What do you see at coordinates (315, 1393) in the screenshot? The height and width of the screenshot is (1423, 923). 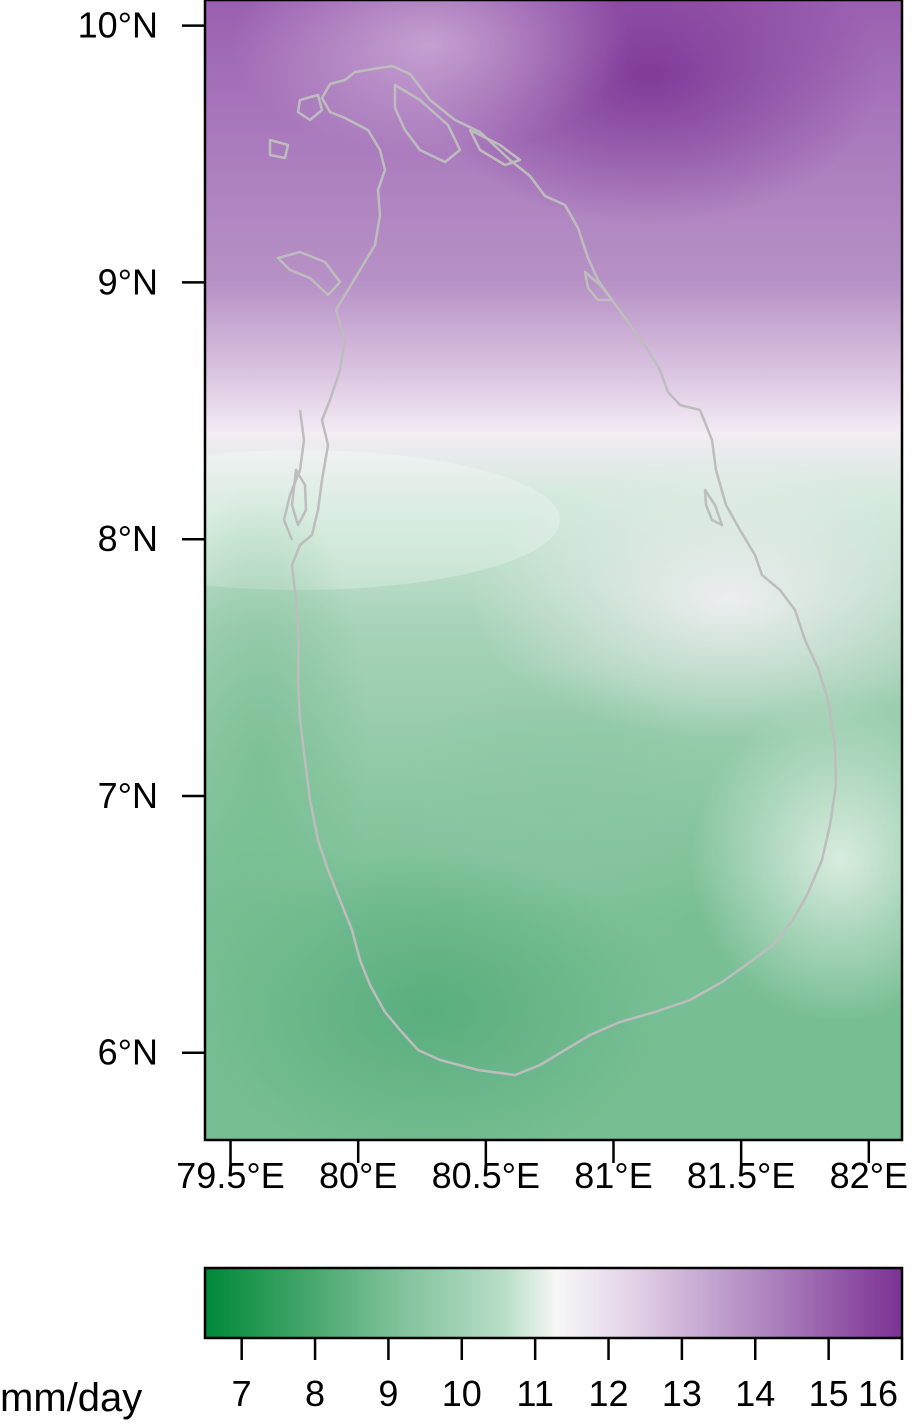 I see `colorbar-tick-label: 8` at bounding box center [315, 1393].